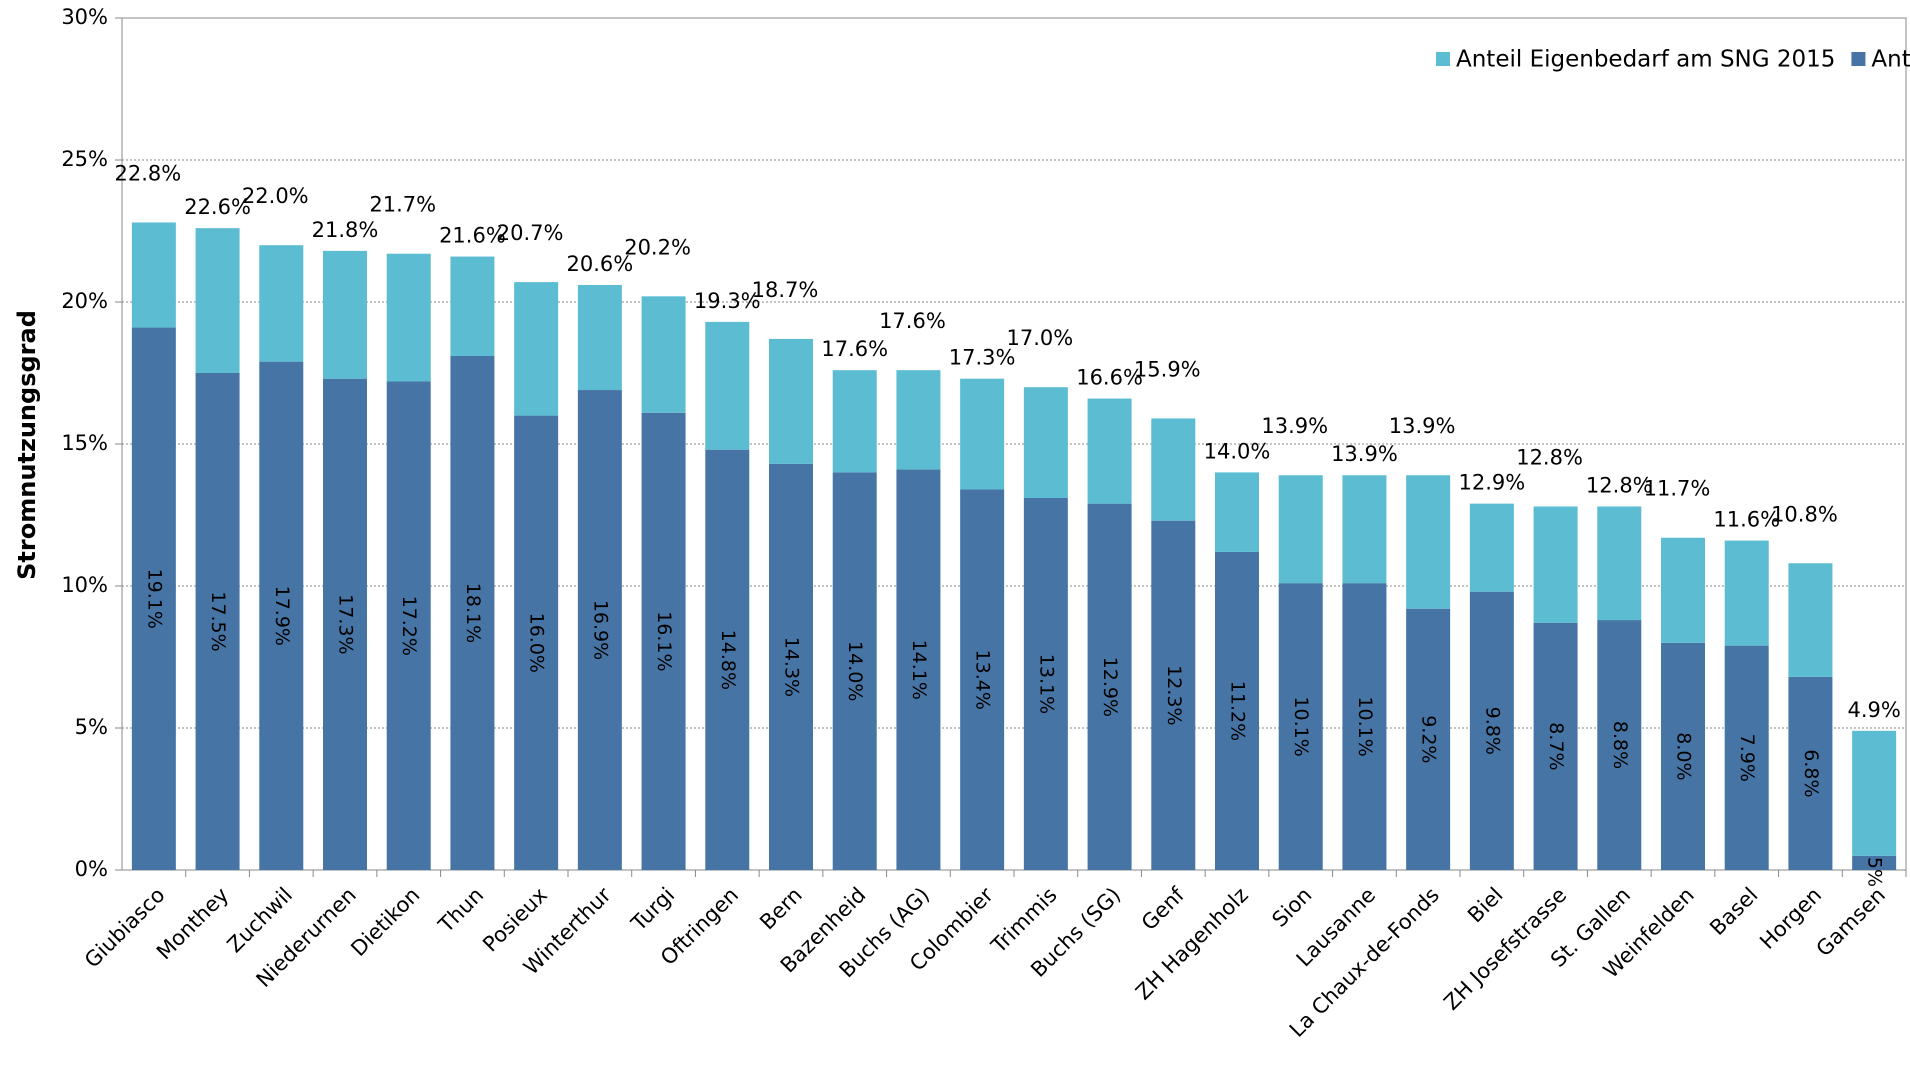  What do you see at coordinates (1109, 378) in the screenshot?
I see `total-label: 16.6%` at bounding box center [1109, 378].